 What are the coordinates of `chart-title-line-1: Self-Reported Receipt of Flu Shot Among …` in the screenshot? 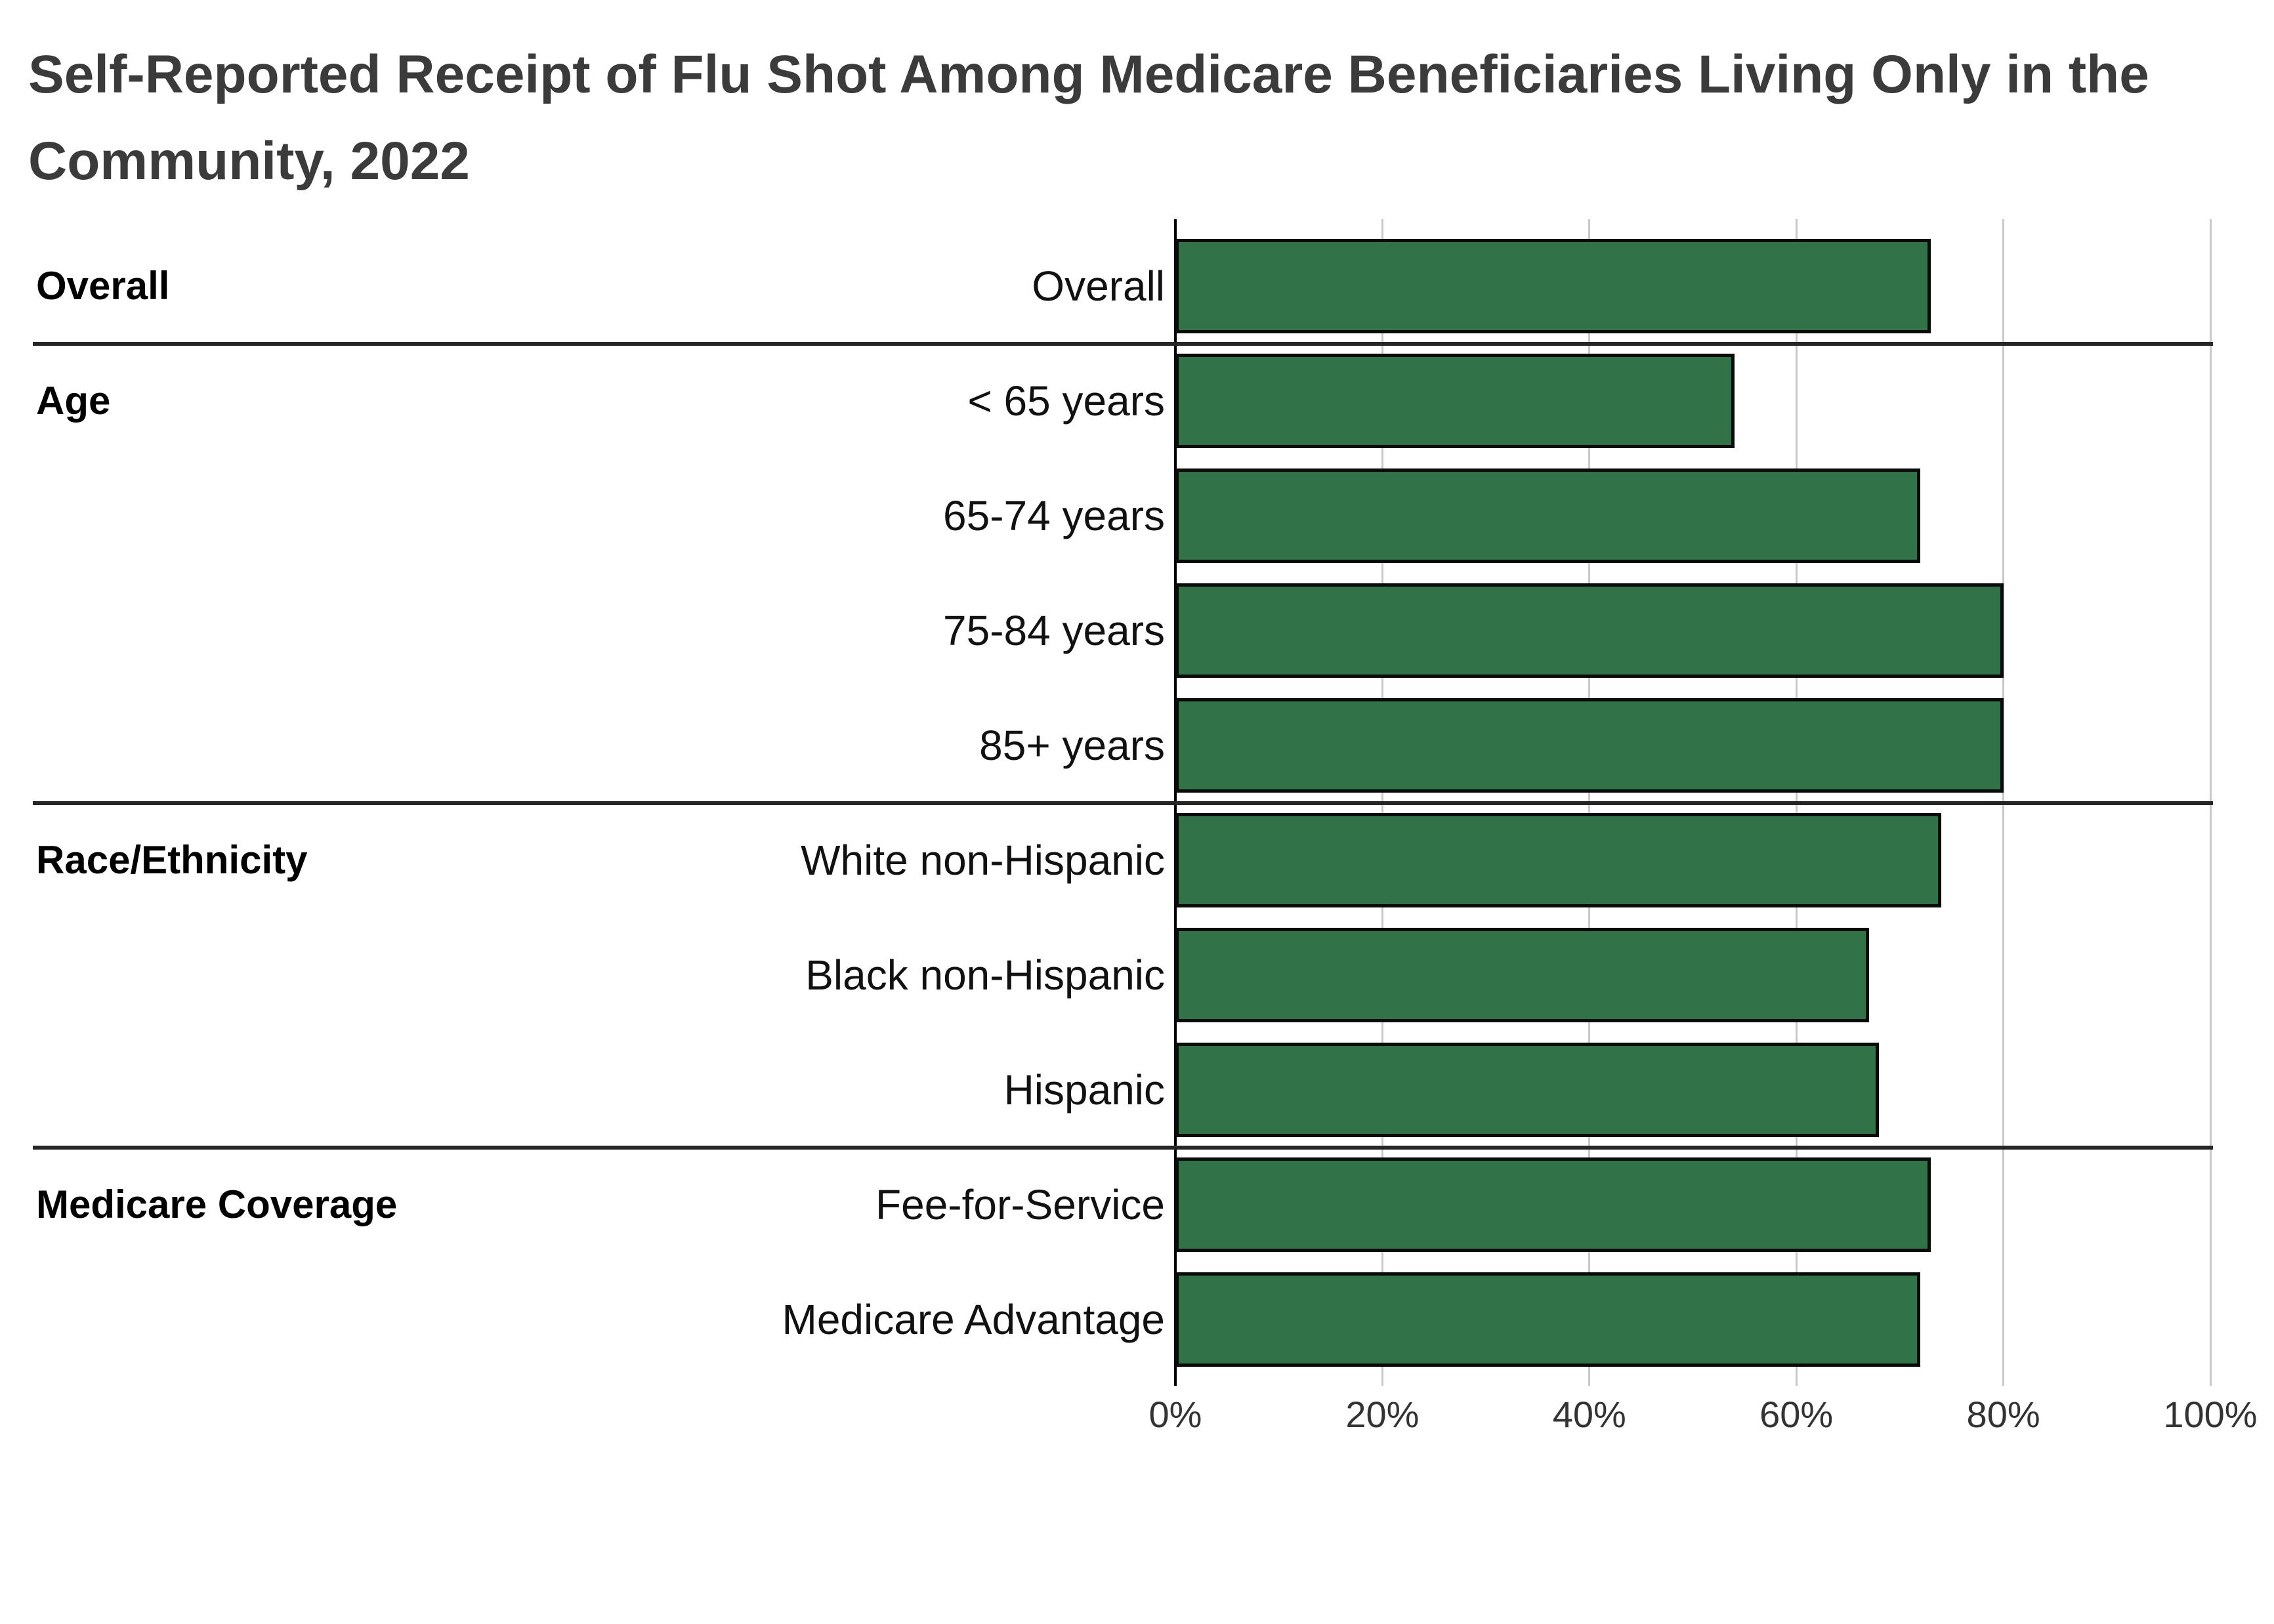 It's located at (1088, 74).